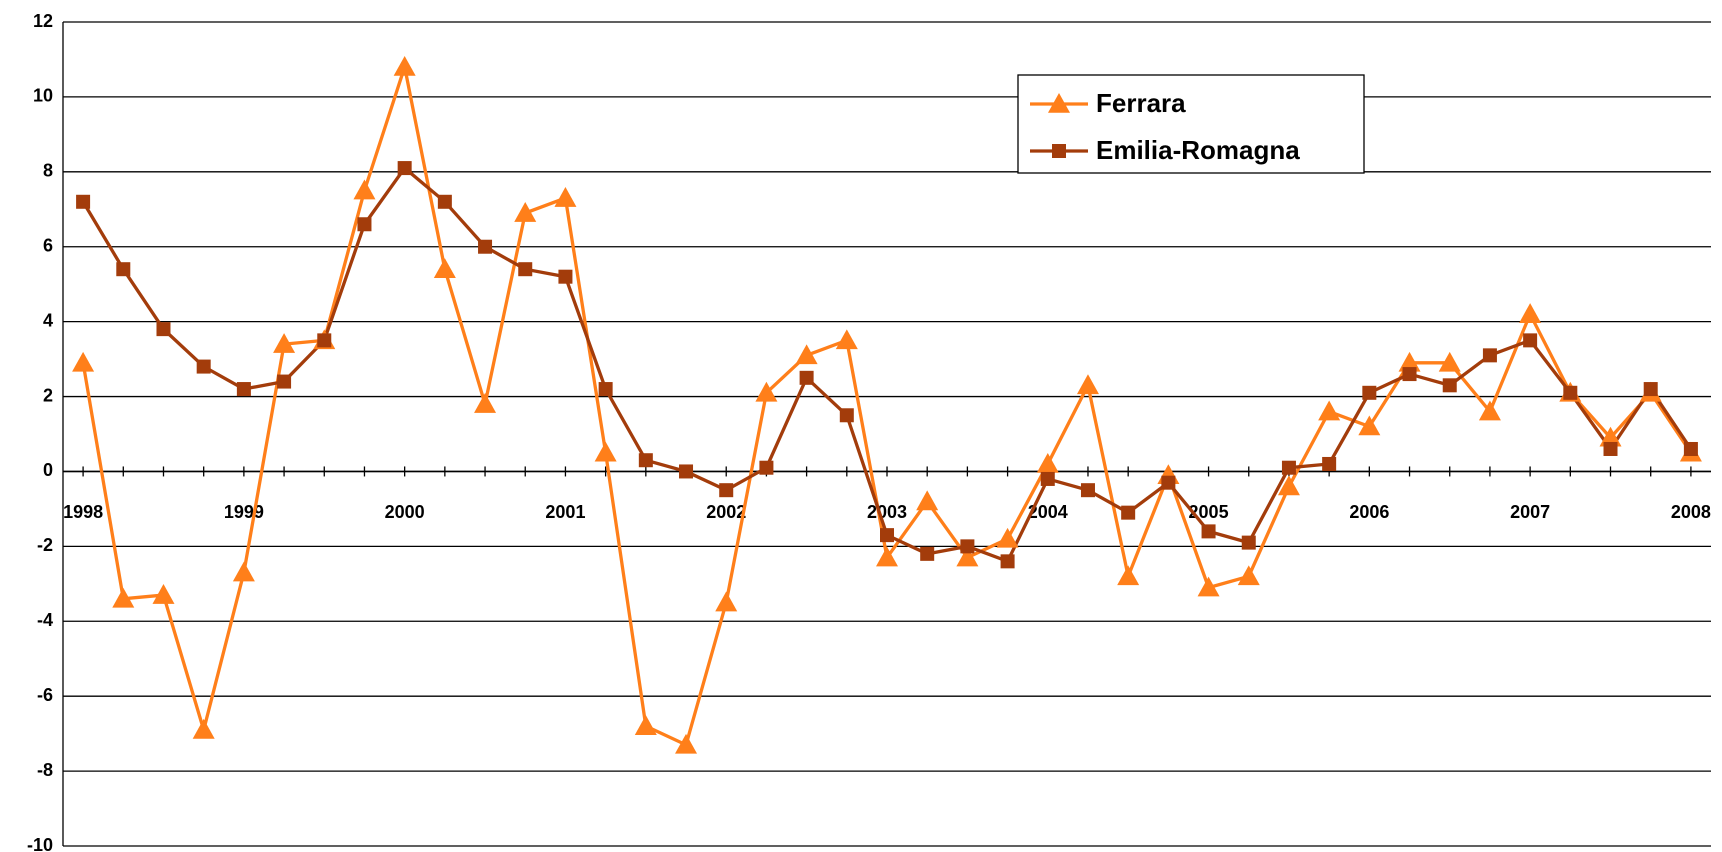  What do you see at coordinates (1191, 124) in the screenshot?
I see `legend` at bounding box center [1191, 124].